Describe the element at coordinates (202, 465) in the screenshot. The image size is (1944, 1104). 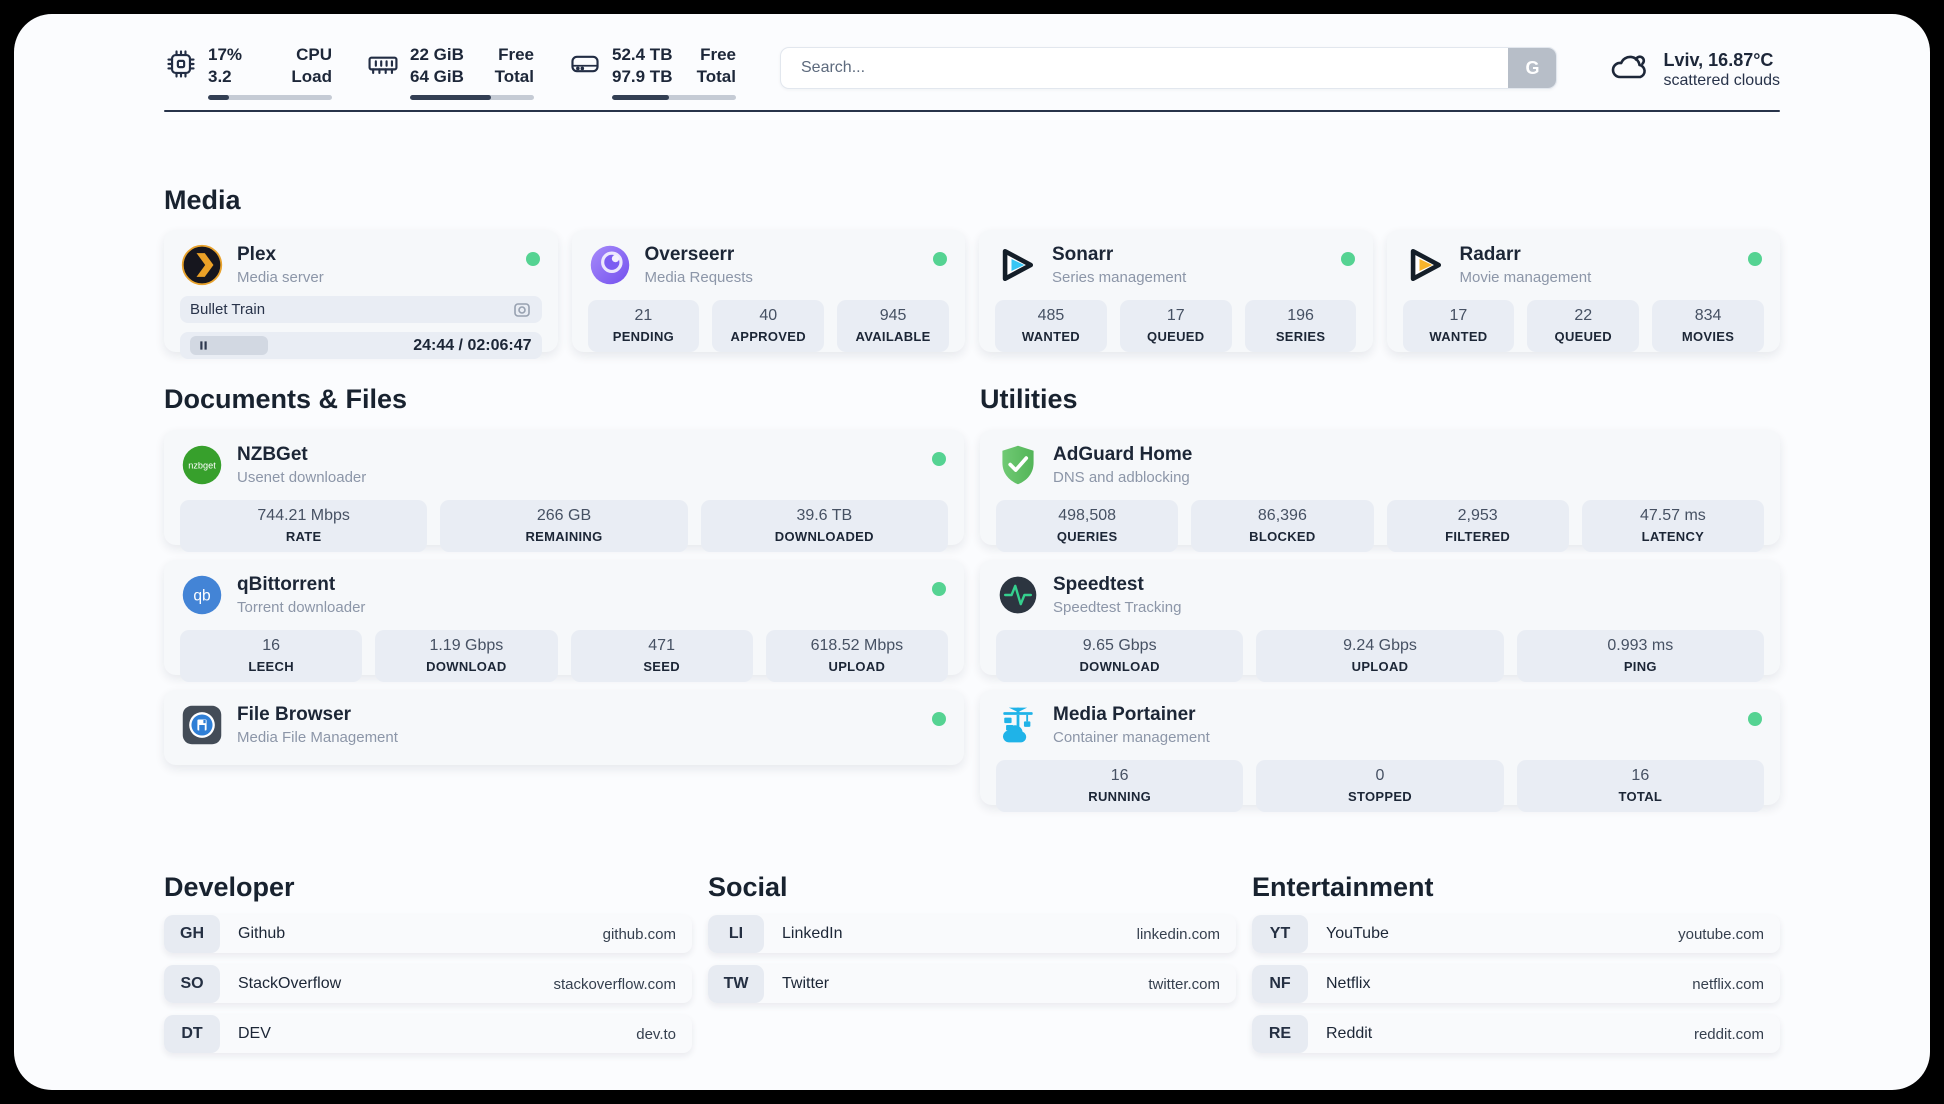
I see `nzbget-icon: nzbget` at that location.